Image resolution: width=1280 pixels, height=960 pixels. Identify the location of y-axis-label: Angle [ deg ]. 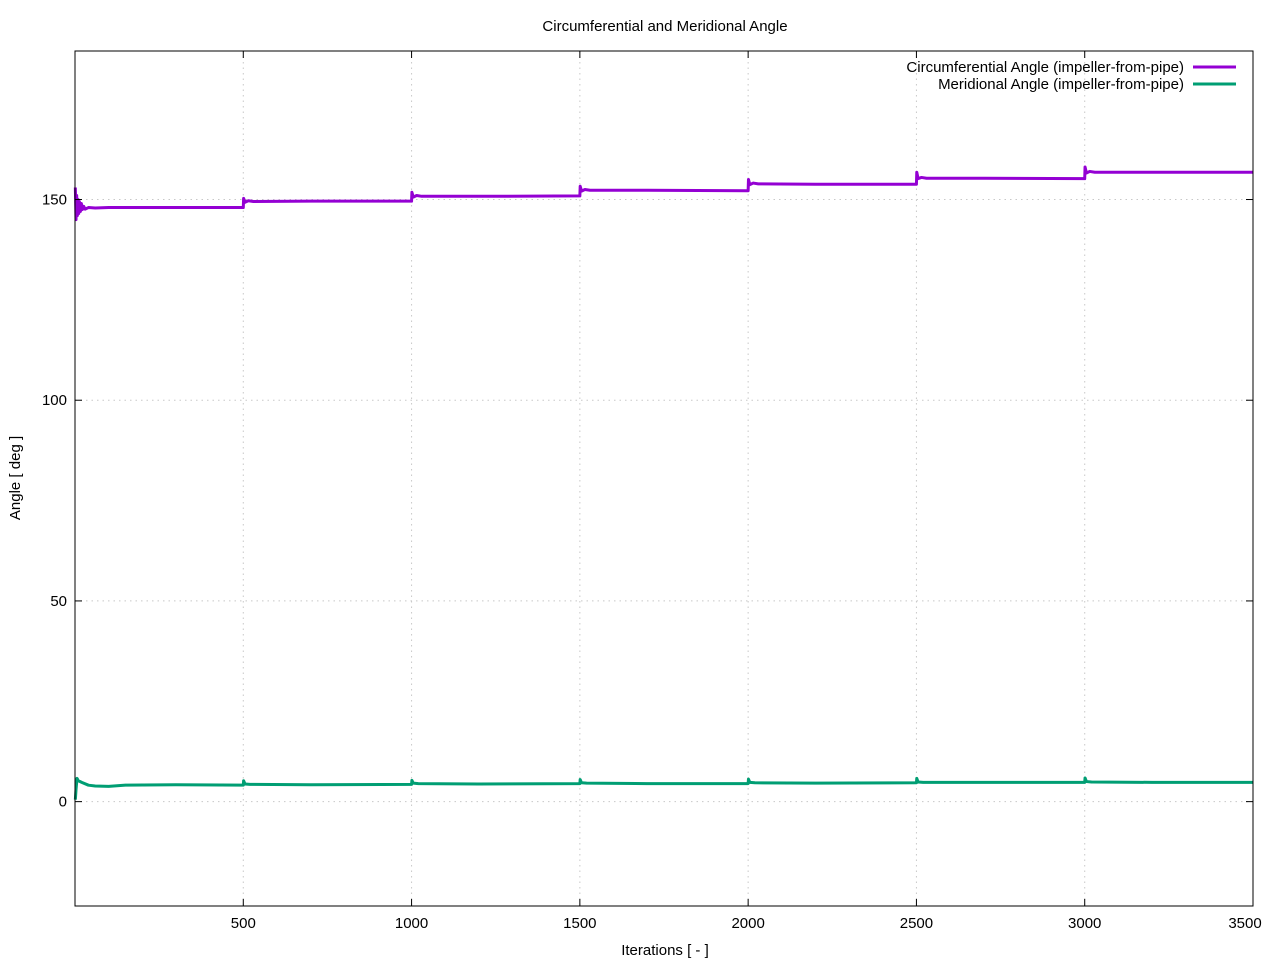
(15, 478).